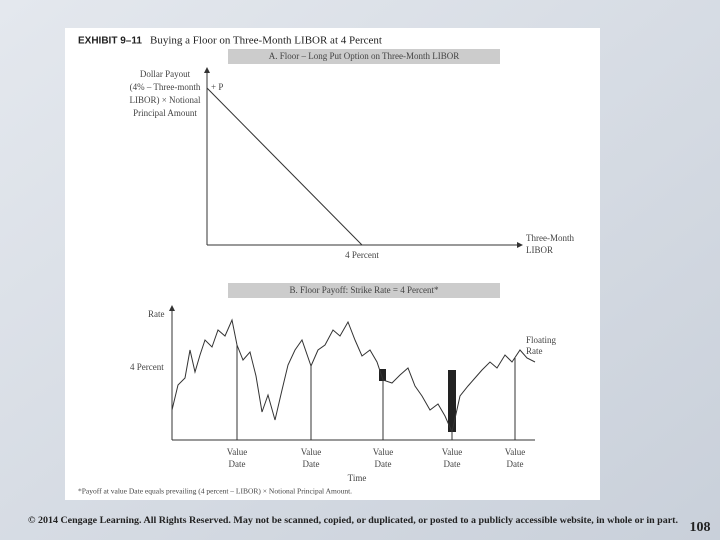 The width and height of the screenshot is (720, 540). What do you see at coordinates (539, 250) in the screenshot?
I see `x-label-line: LIBOR` at bounding box center [539, 250].